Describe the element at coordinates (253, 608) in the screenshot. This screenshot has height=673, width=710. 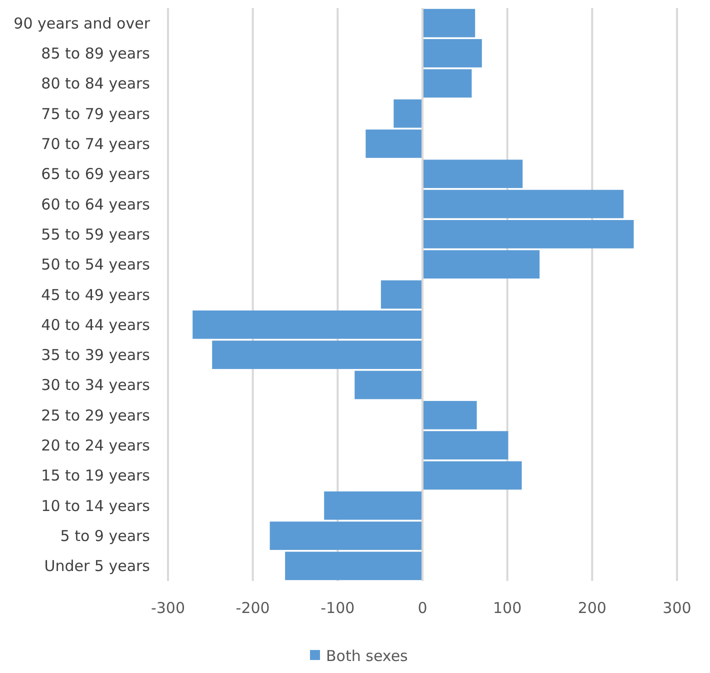
I see `x-tick-label: -200` at that location.